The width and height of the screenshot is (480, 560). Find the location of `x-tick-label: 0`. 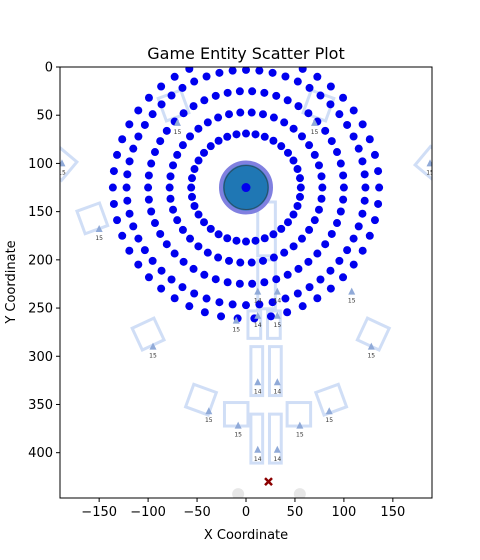

x-tick-label: 0 is located at coordinates (246, 512).